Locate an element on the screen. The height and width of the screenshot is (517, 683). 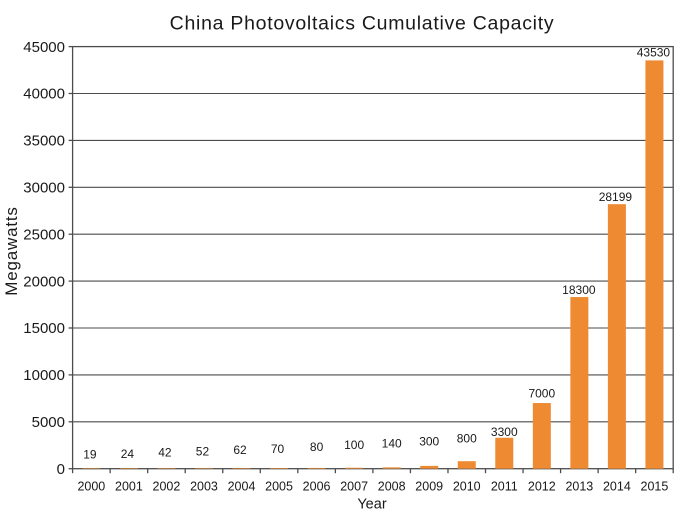
svg-text: 2008 is located at coordinates (392, 487).